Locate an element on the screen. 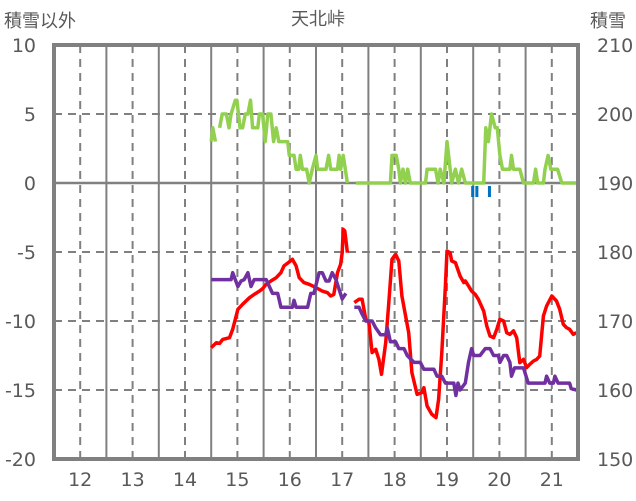 The width and height of the screenshot is (636, 501). y-right-tick-label: 210 is located at coordinates (615, 46).